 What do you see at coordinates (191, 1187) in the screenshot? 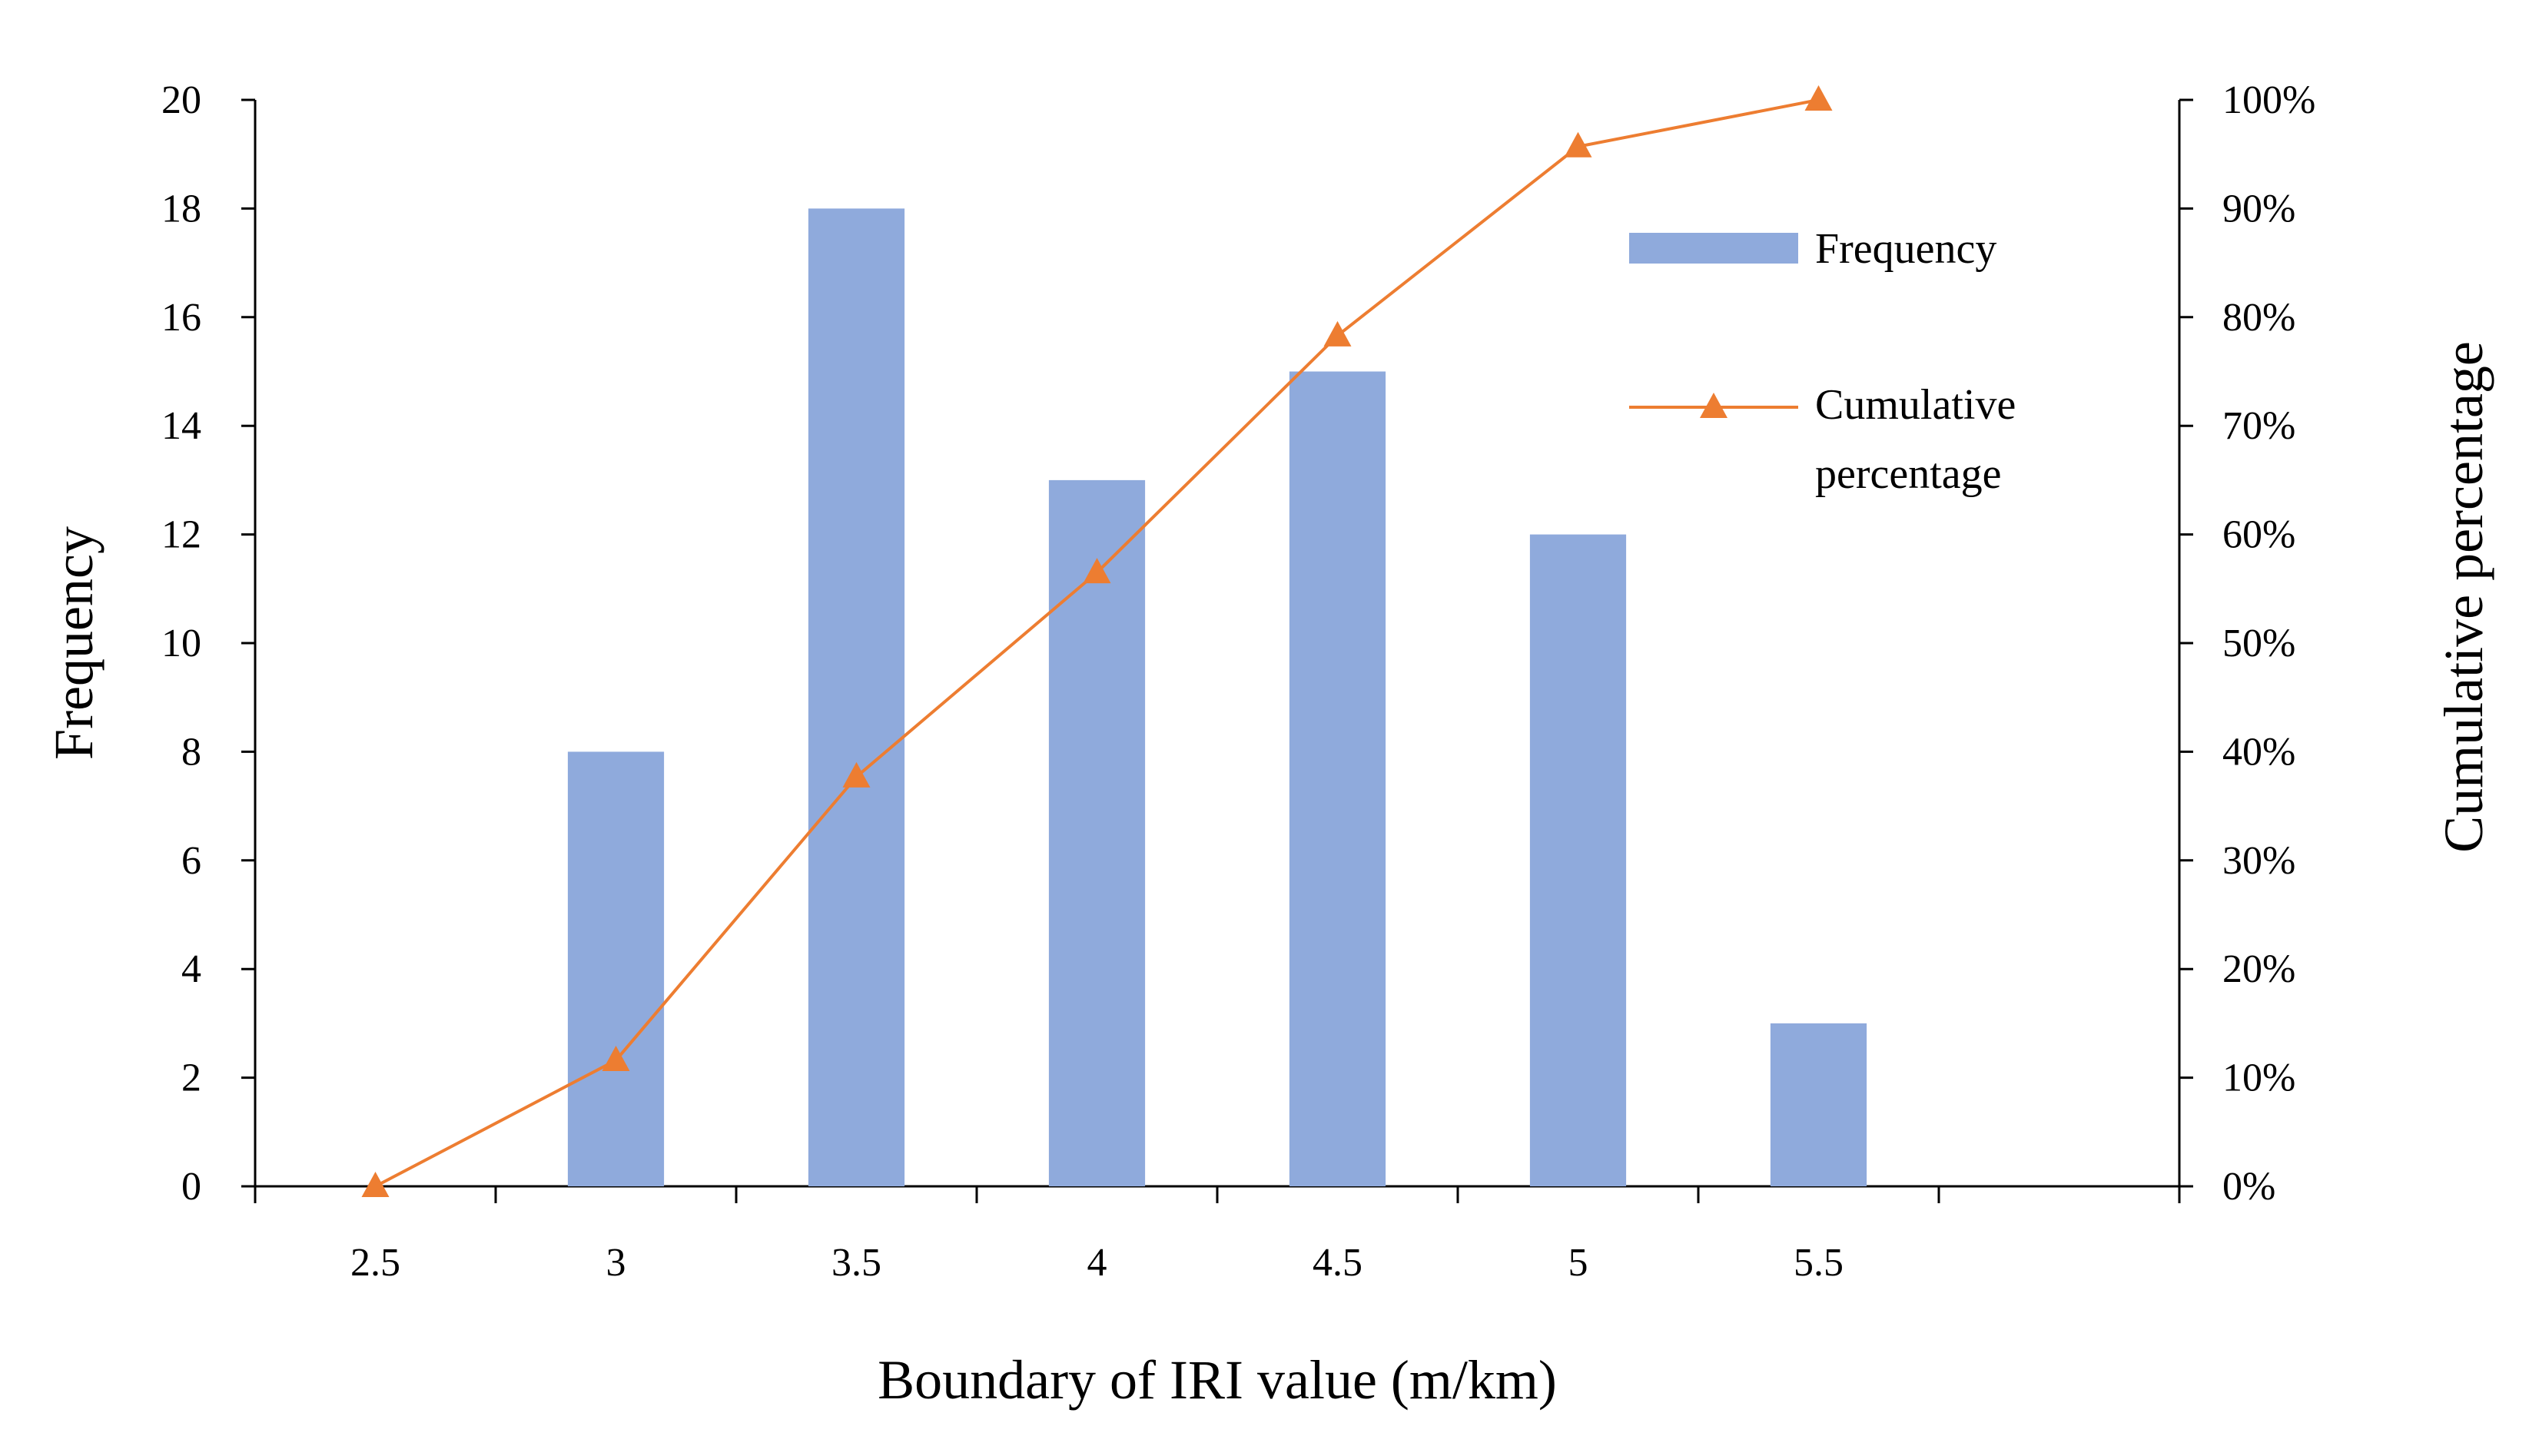
I see `y-tick-label: 0` at bounding box center [191, 1187].